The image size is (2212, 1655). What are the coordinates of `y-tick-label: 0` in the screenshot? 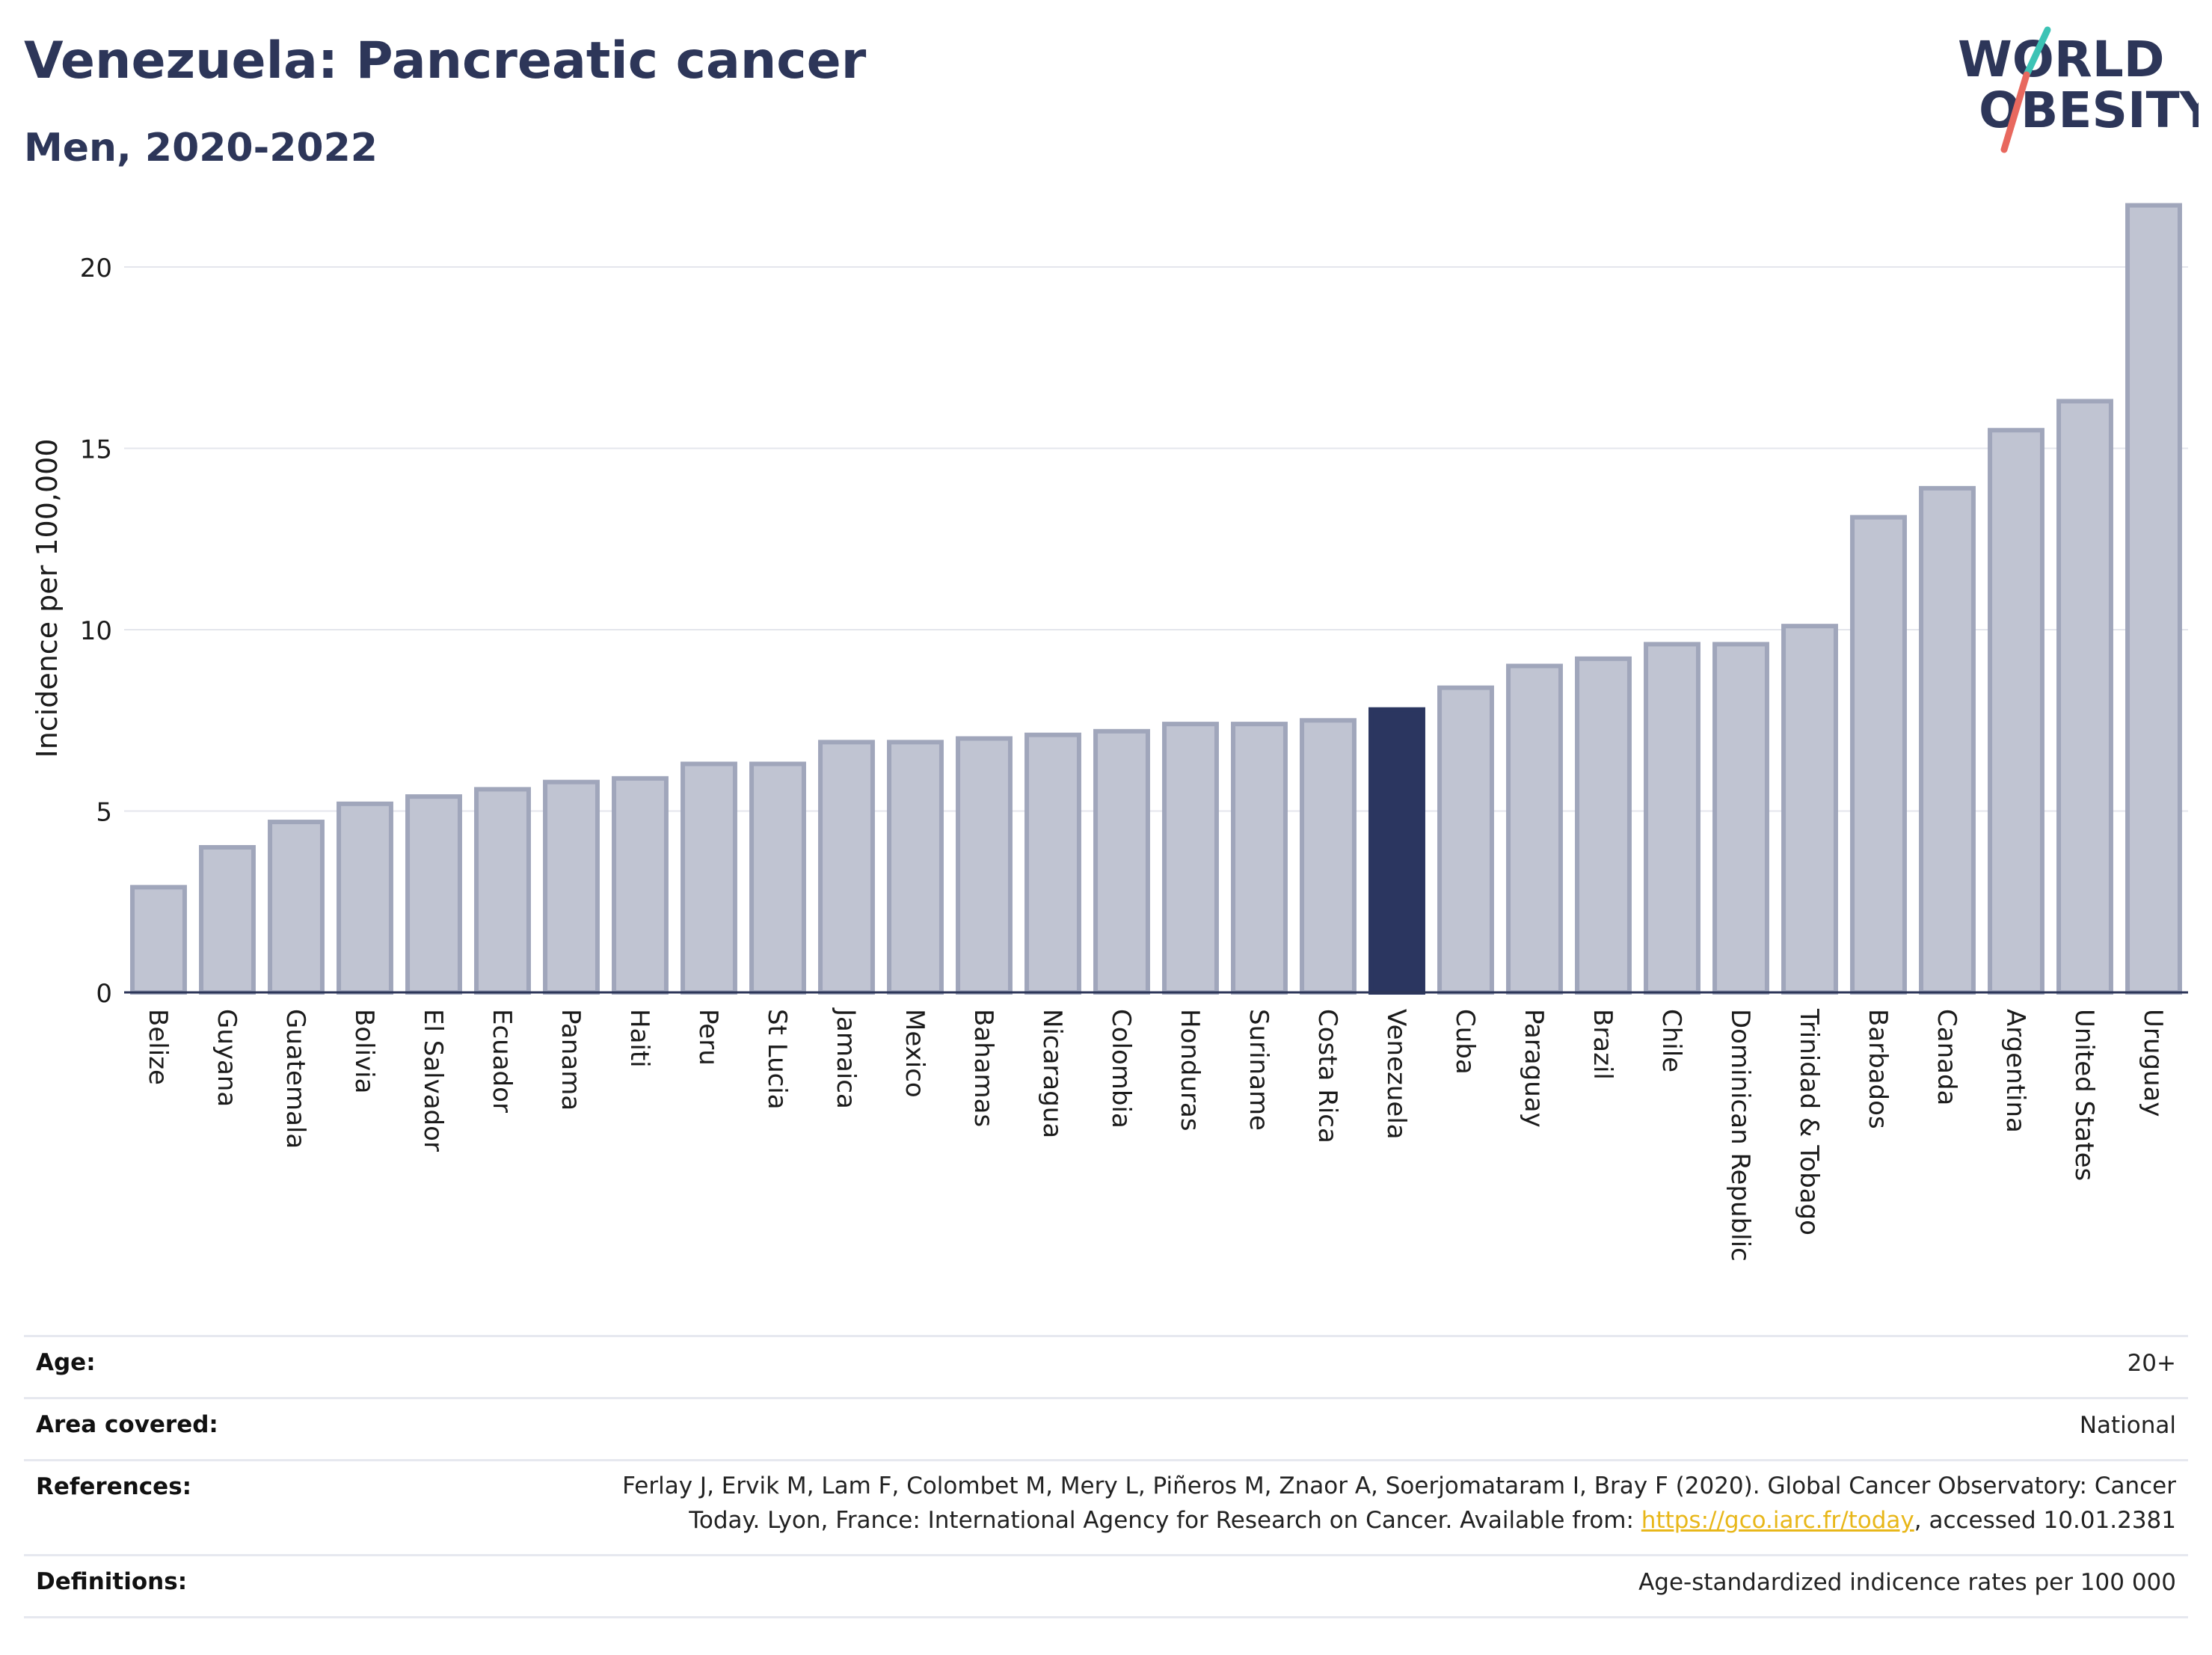 It's located at (104, 994).